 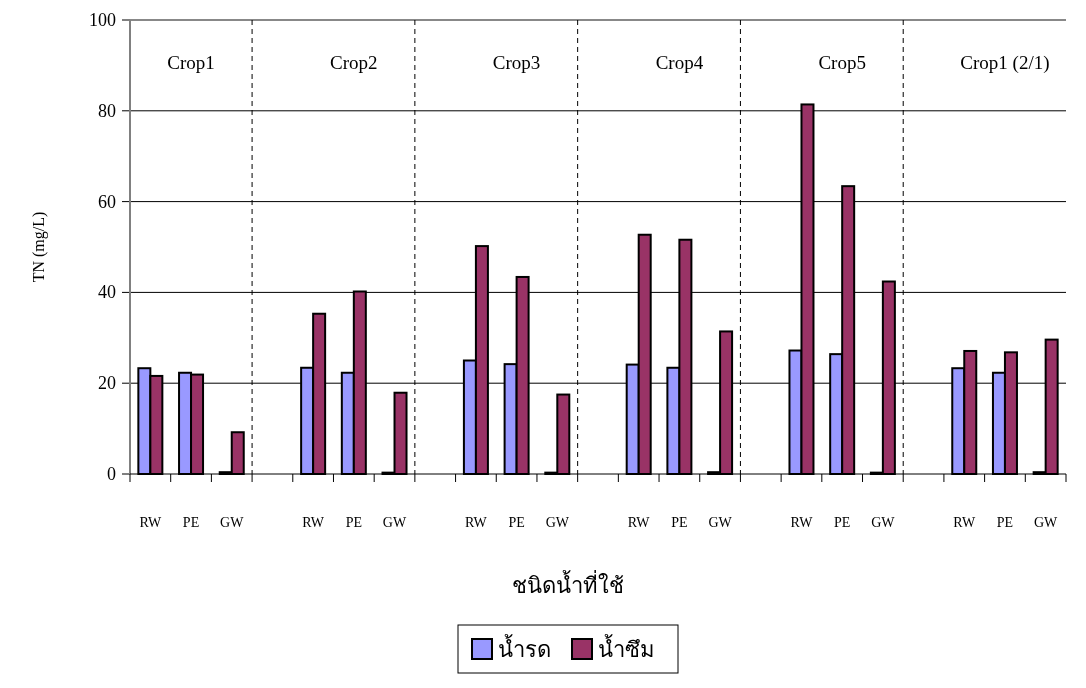 I want to click on y-tick-label: 80, so click(x=107, y=110).